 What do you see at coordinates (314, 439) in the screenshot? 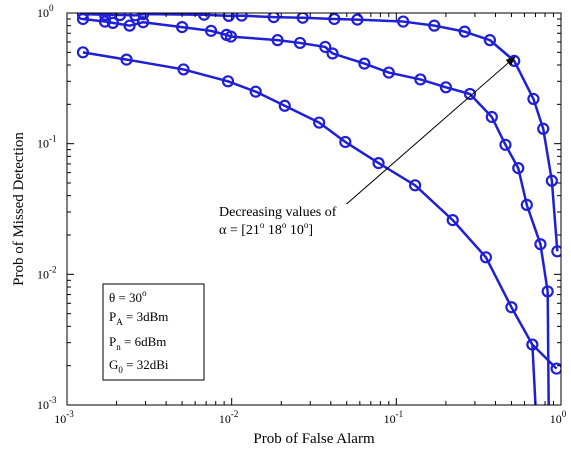
I see `x-axis-label: Prob of False Alarm` at bounding box center [314, 439].